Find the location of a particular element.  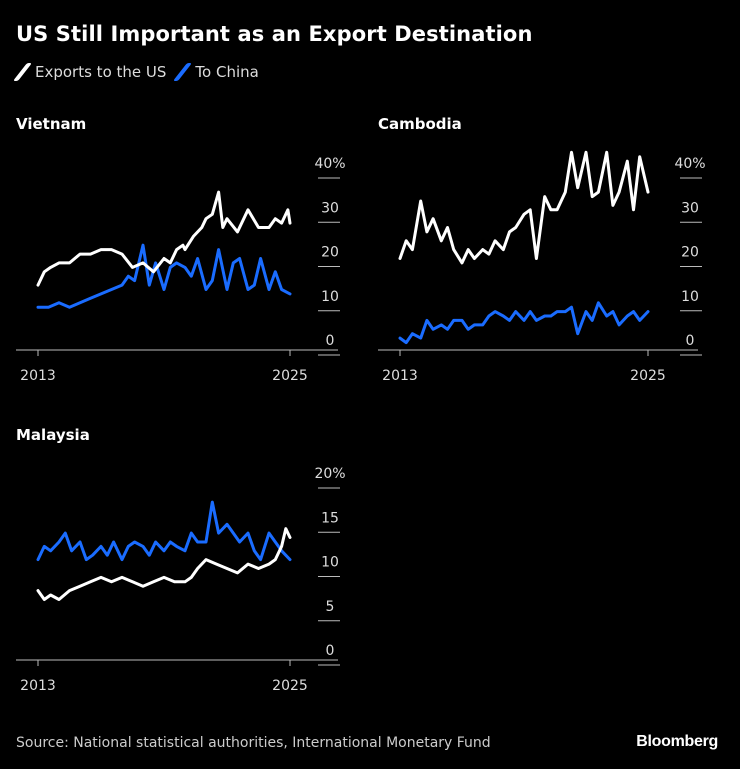

panel-title-malaysia: Malaysia is located at coordinates (53, 435).